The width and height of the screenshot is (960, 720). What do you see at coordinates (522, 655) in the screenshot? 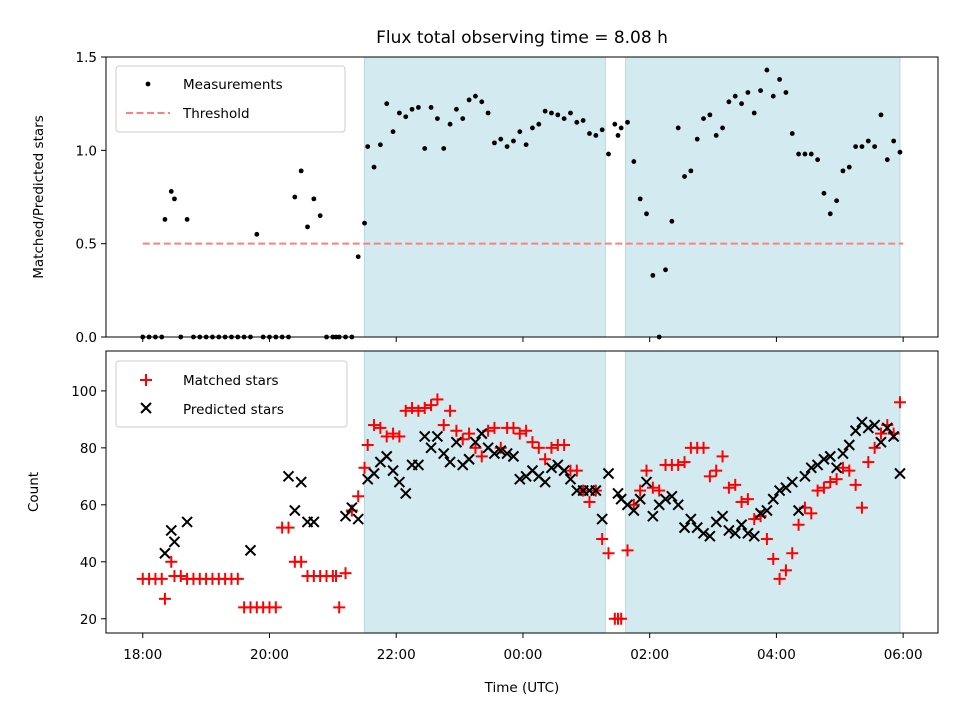
I see `x-tick-label: 00:00` at bounding box center [522, 655].